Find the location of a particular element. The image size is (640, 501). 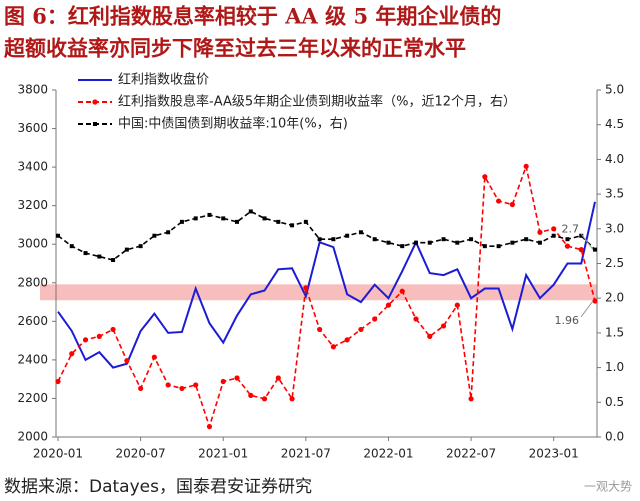

y2-tick-label: 5.0 is located at coordinates (614, 90).